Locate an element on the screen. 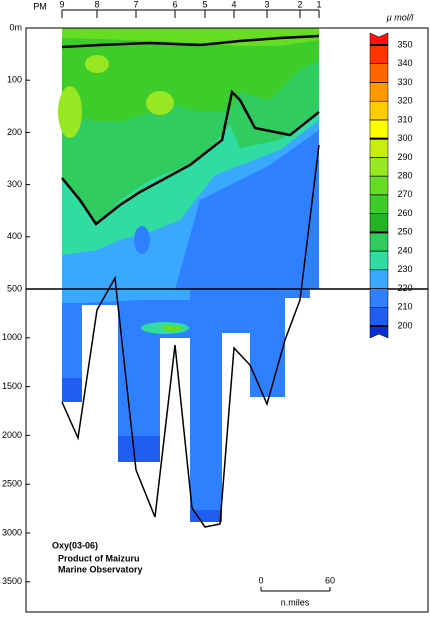  y-tick-label: 3500 is located at coordinates (12, 581).